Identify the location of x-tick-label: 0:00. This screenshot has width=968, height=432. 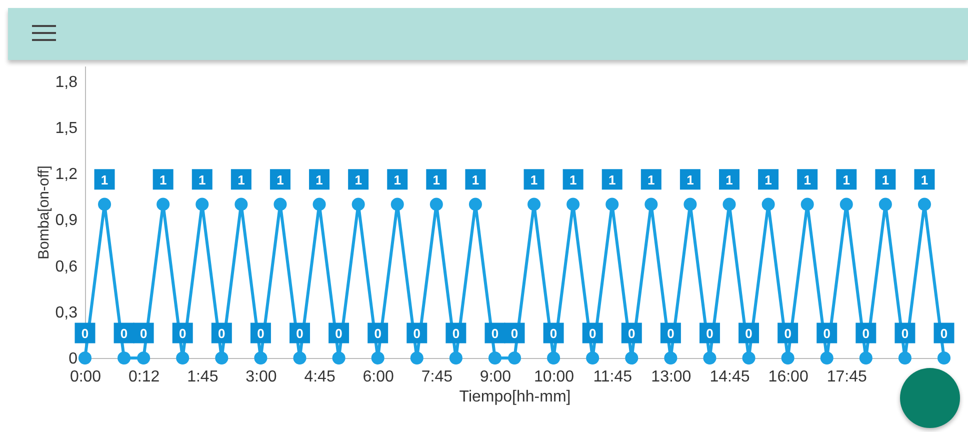
(86, 377).